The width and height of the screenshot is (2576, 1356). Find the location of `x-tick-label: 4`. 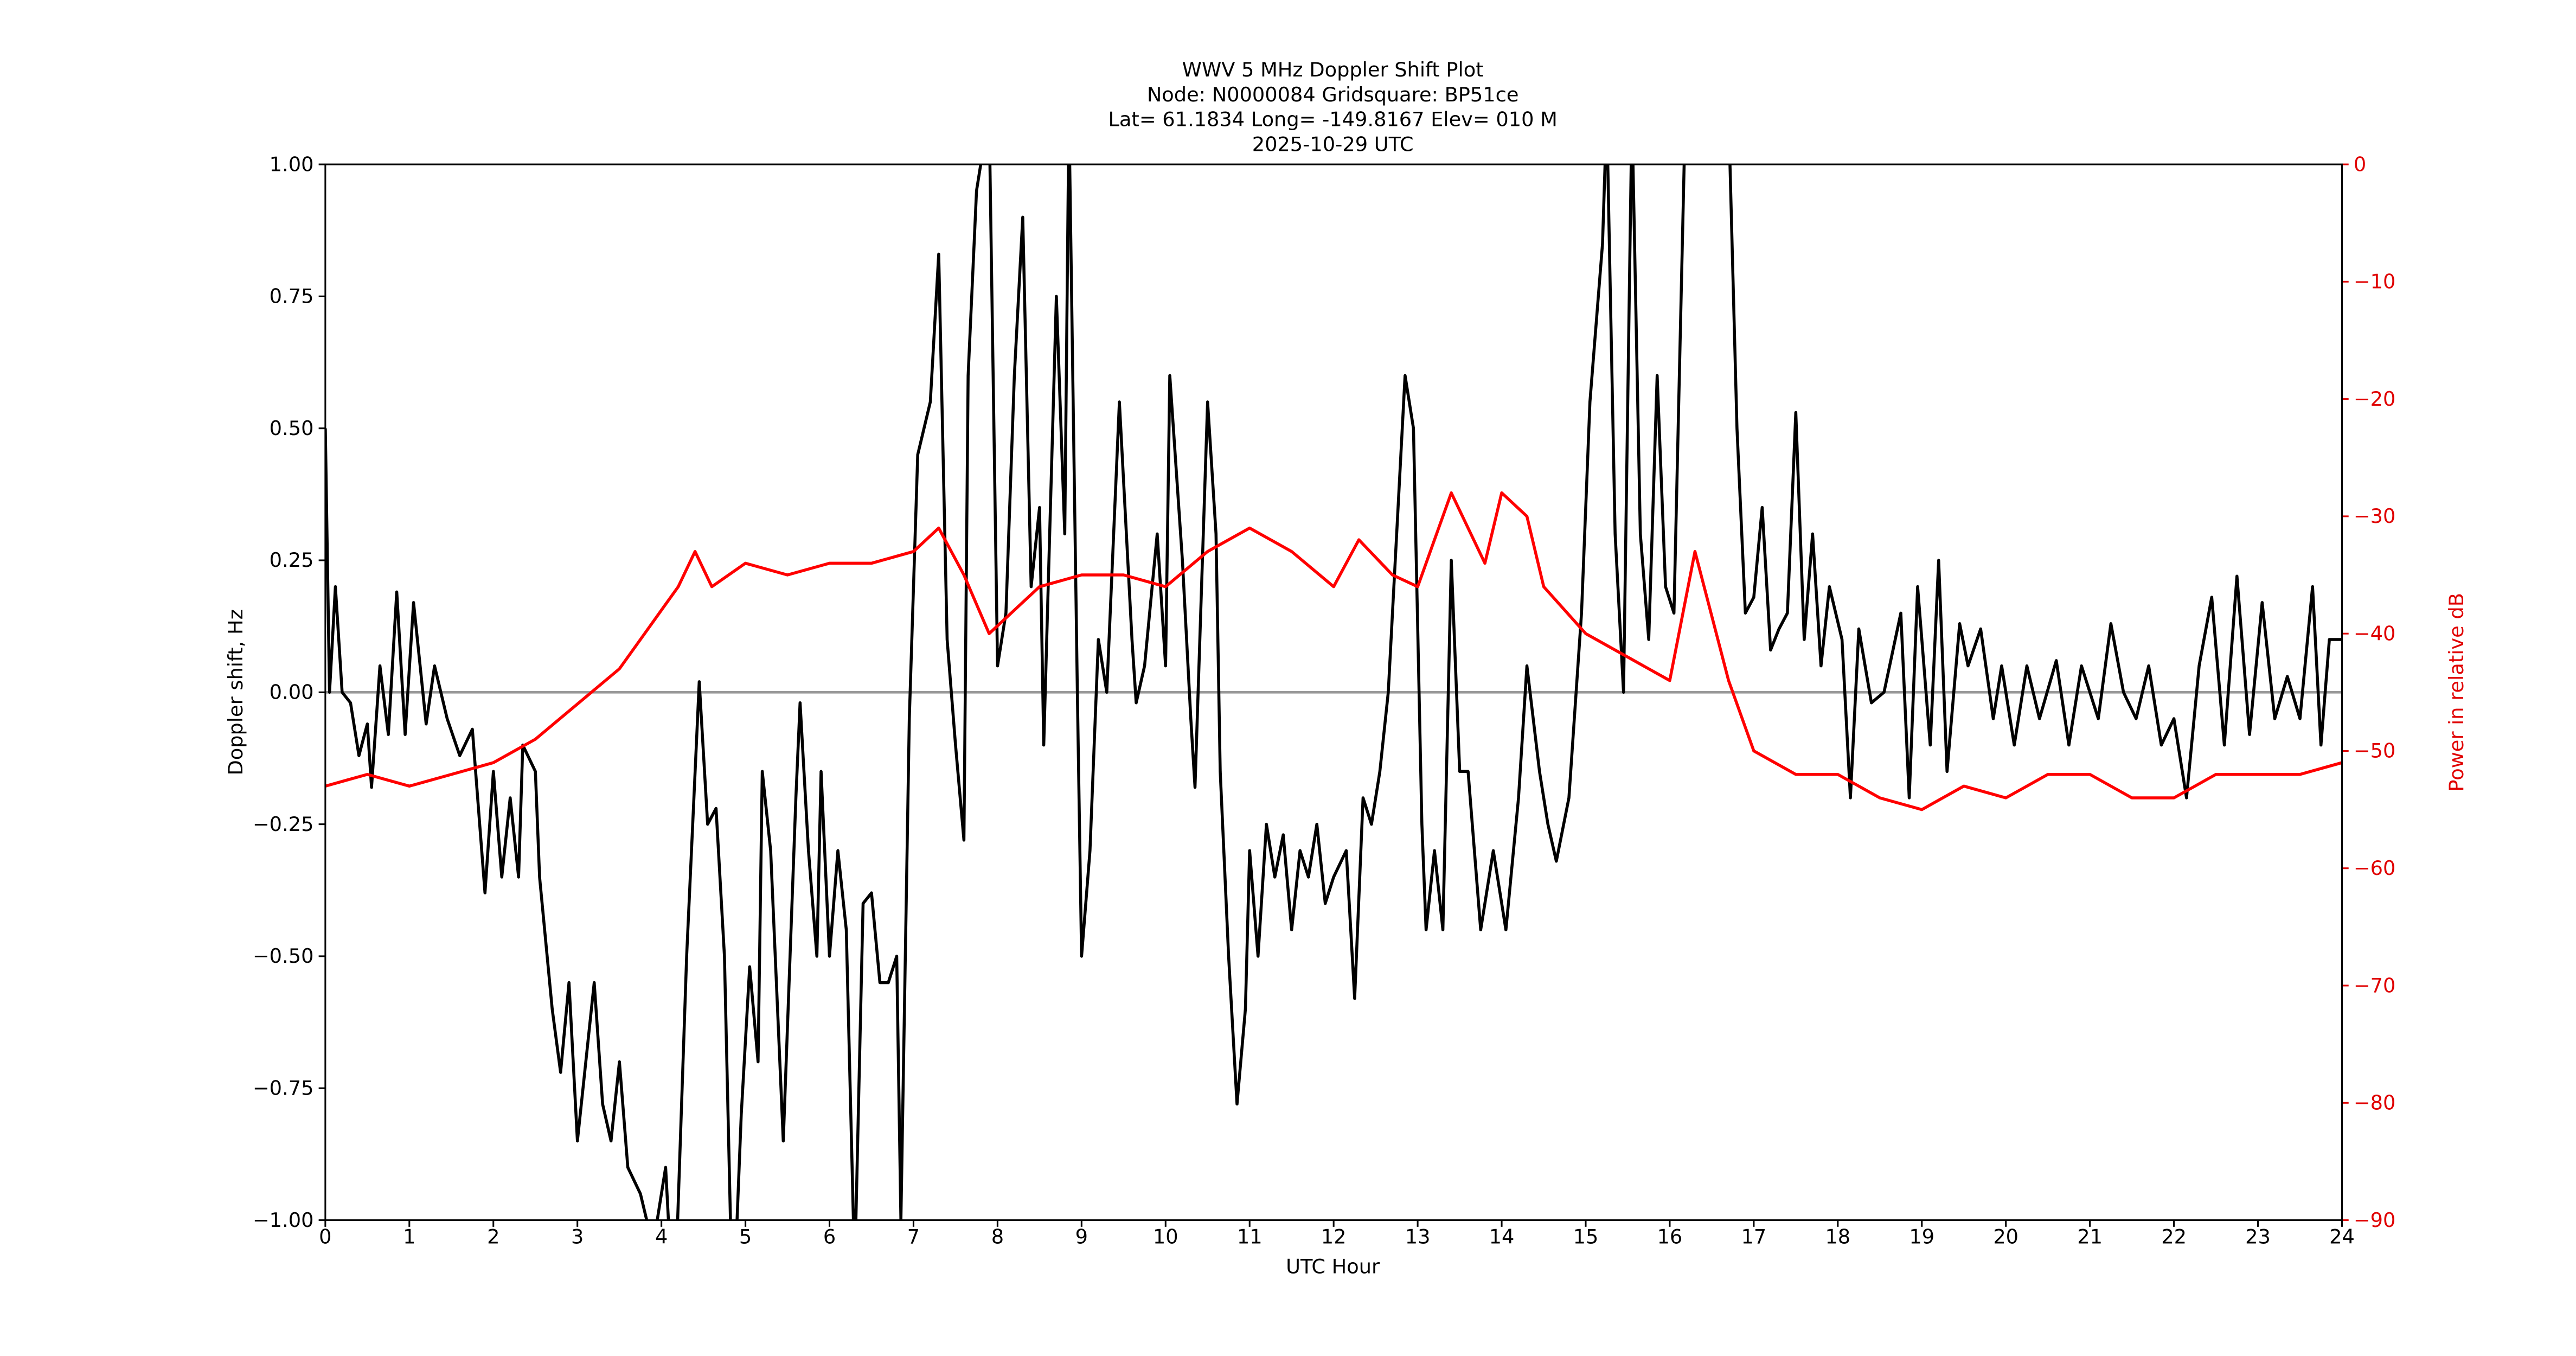

x-tick-label: 4 is located at coordinates (661, 1236).